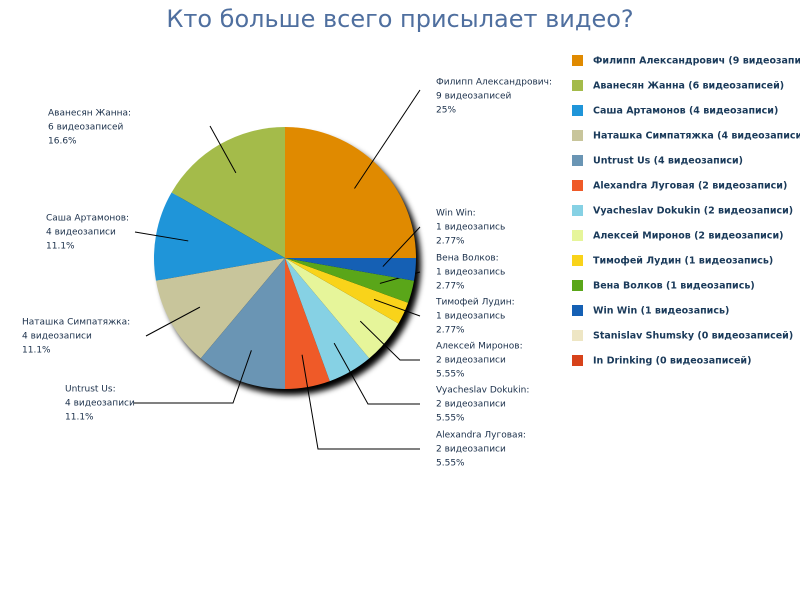 Image resolution: width=800 pixels, height=600 pixels. What do you see at coordinates (474, 97) in the screenshot?
I see `slice-count: 9 видеозаписей` at bounding box center [474, 97].